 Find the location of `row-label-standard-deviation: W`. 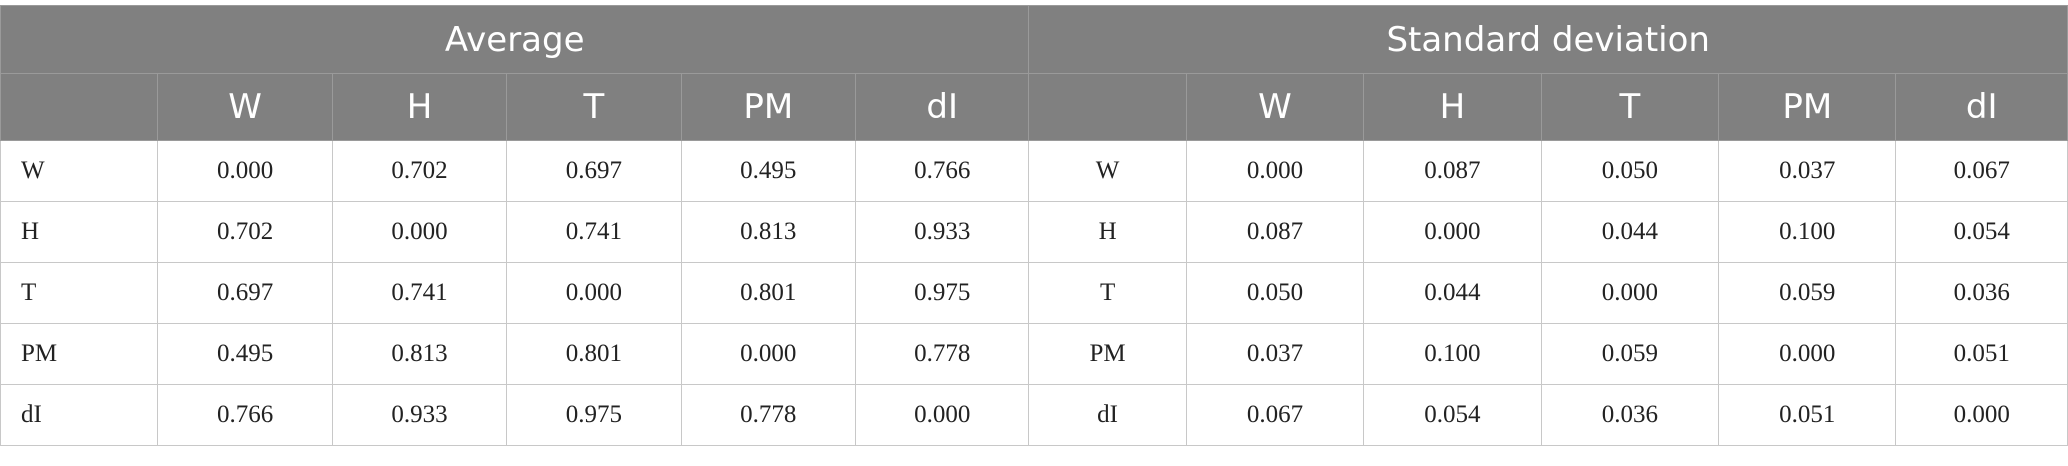

row-label-standard-deviation: W is located at coordinates (1107, 171).